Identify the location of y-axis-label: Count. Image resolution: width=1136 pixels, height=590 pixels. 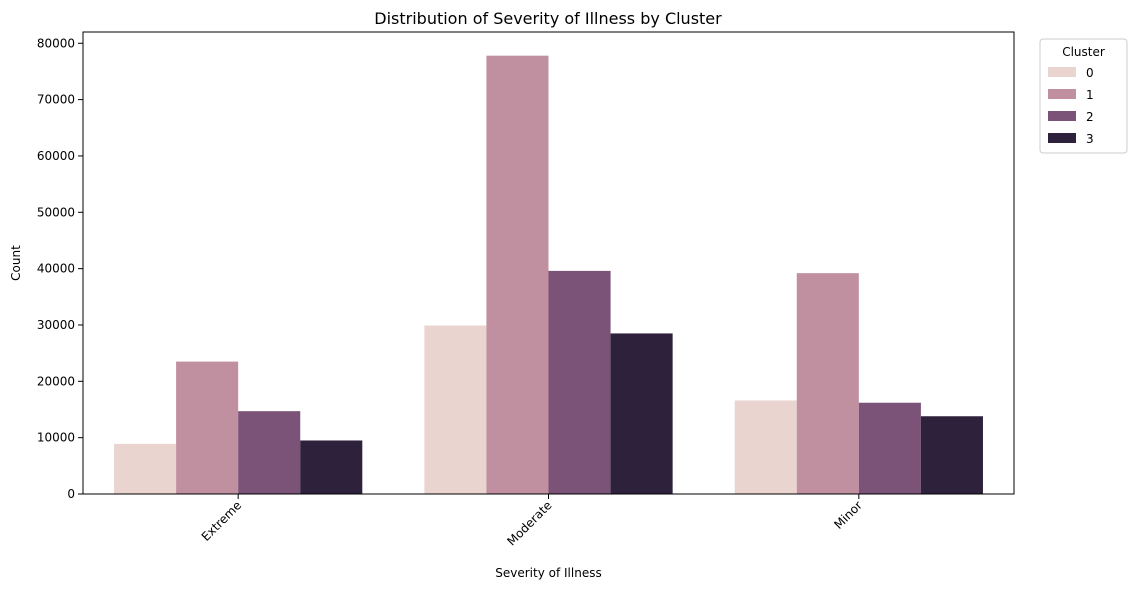
(16, 263).